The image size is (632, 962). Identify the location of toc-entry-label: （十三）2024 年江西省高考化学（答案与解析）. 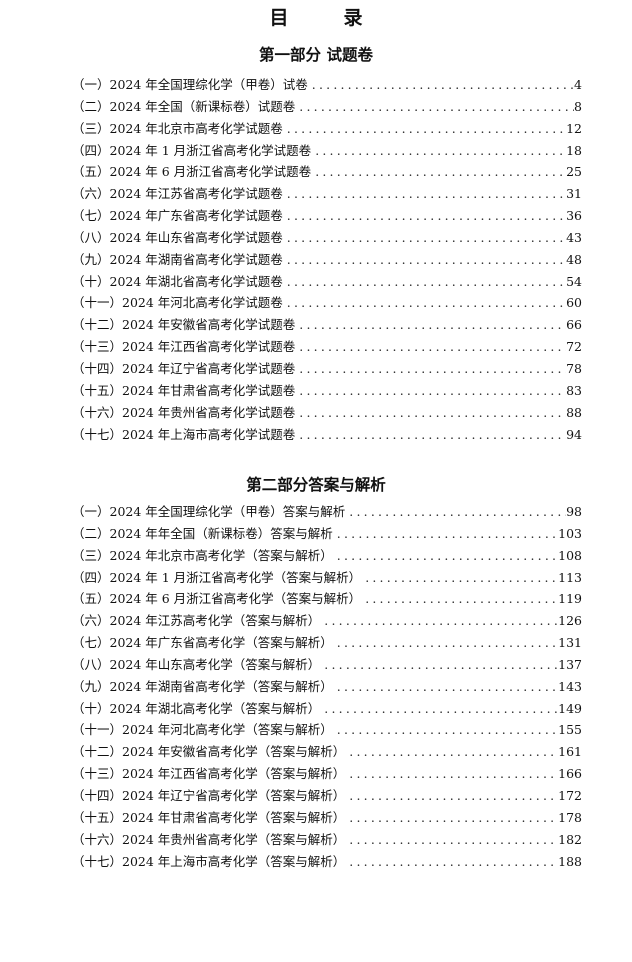
(209, 774).